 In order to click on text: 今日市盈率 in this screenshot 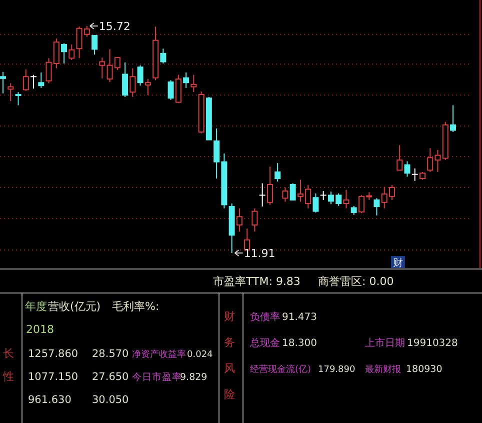, I will do `click(157, 377)`.